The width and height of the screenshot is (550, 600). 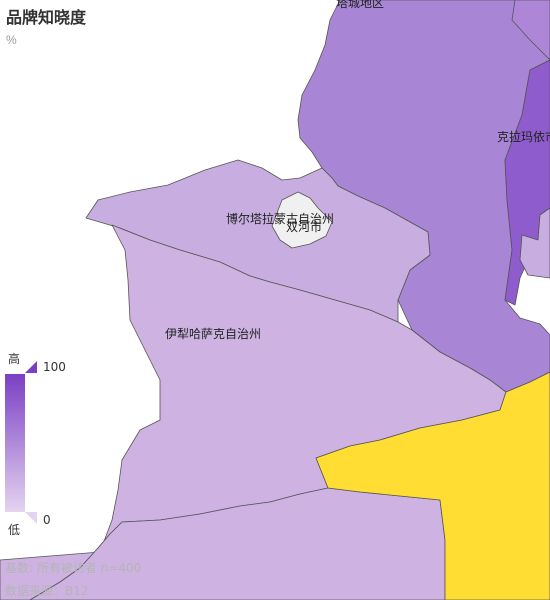 What do you see at coordinates (31, 518) in the screenshot?
I see `legend-low-handle` at bounding box center [31, 518].